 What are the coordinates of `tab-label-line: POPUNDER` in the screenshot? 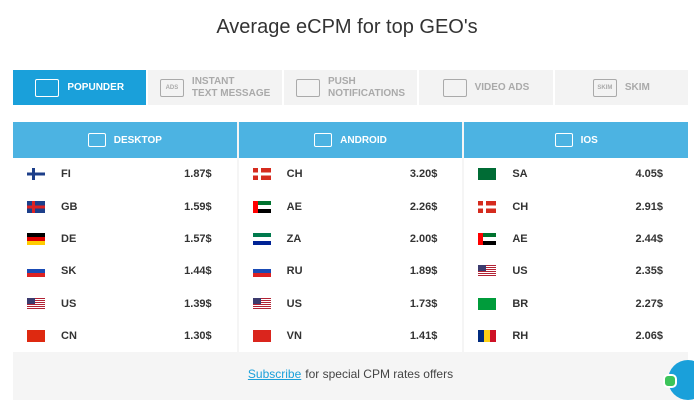 It's located at (96, 87).